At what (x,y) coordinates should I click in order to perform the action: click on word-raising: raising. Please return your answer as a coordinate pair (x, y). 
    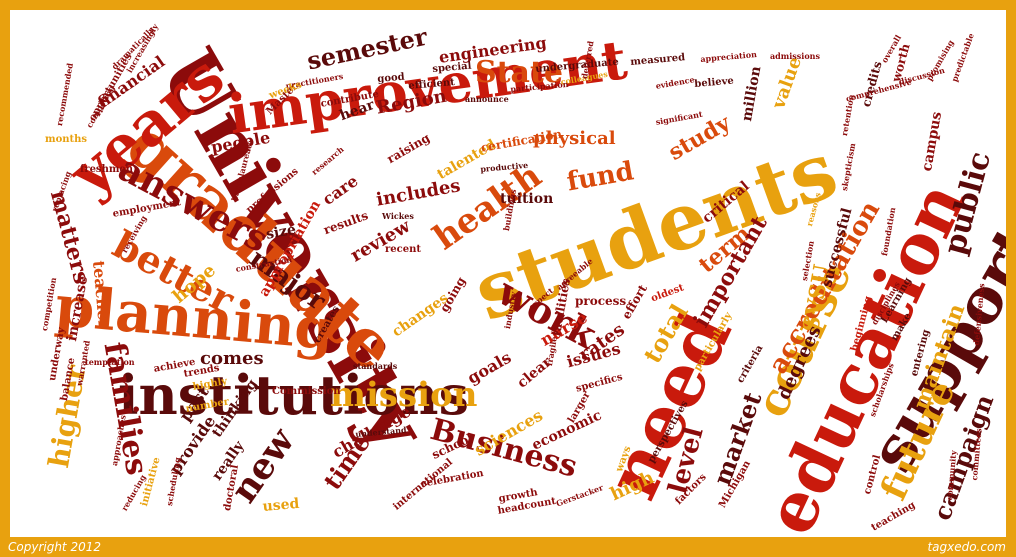
    Looking at the image, I should click on (408, 148).